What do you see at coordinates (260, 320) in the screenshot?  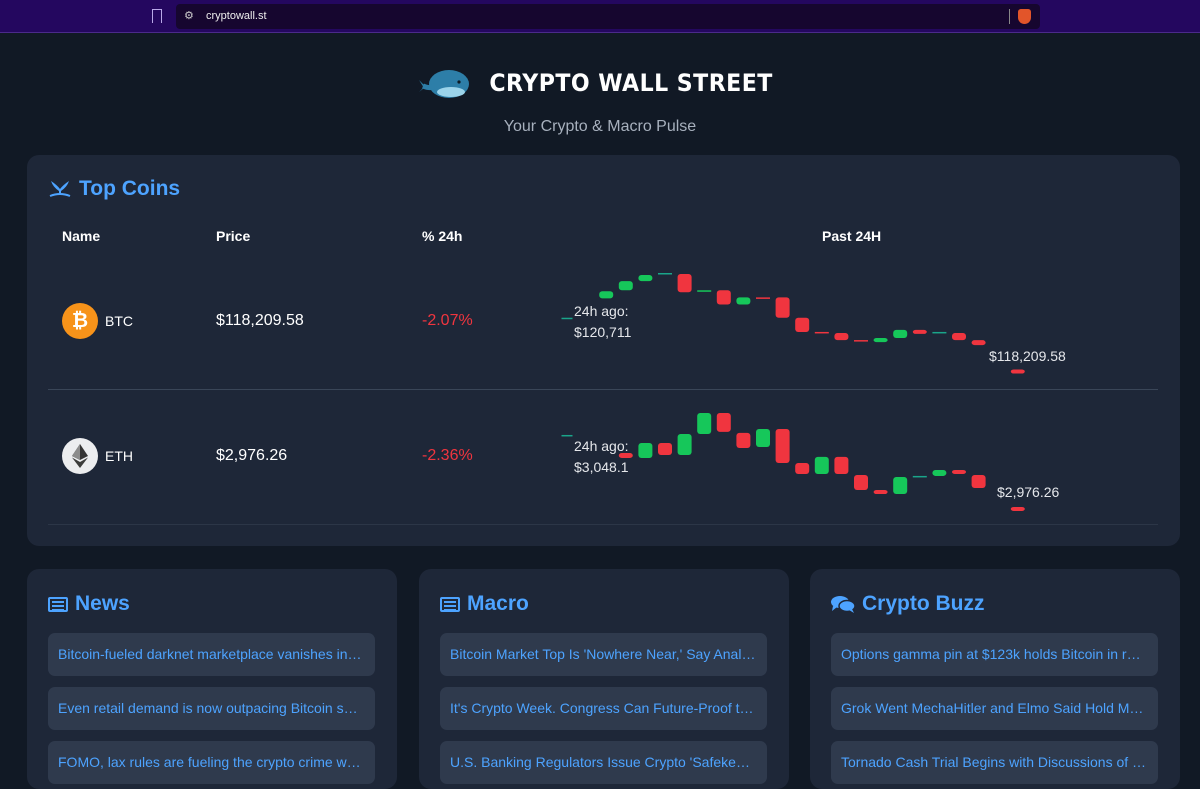 I see `coin-price: $118,209.58` at bounding box center [260, 320].